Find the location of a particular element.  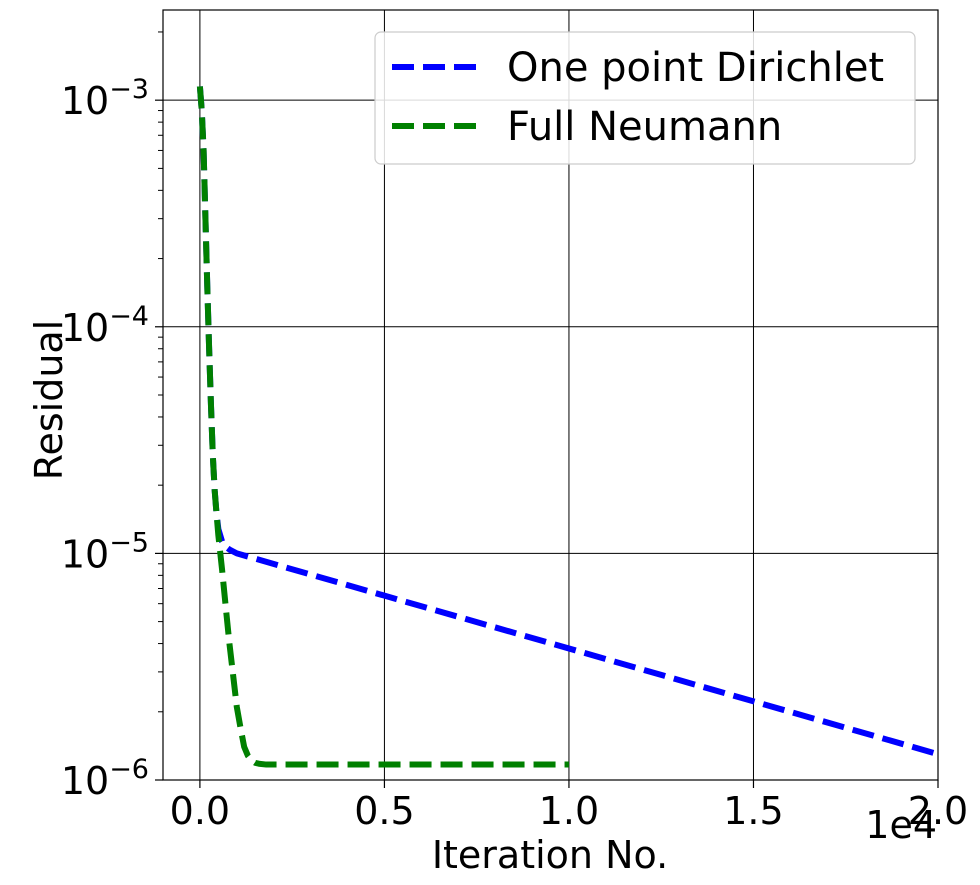

y-axis-label: Residual is located at coordinates (49, 400).